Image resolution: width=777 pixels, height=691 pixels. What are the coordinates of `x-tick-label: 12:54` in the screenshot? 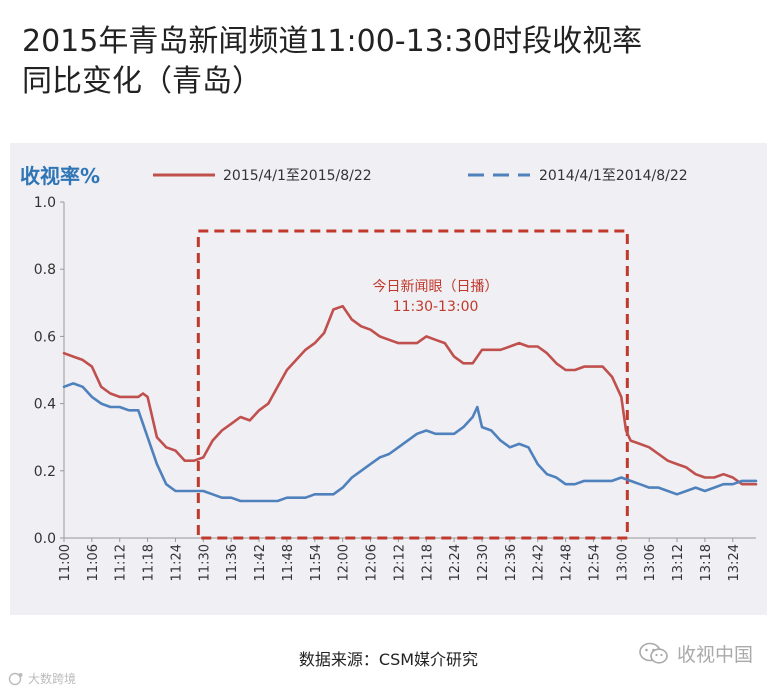 It's located at (594, 562).